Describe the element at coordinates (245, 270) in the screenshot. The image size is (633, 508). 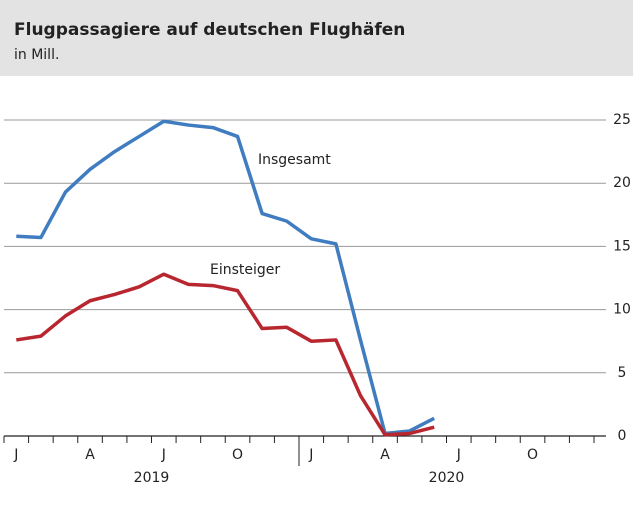
I see `series-label: Einsteiger` at that location.